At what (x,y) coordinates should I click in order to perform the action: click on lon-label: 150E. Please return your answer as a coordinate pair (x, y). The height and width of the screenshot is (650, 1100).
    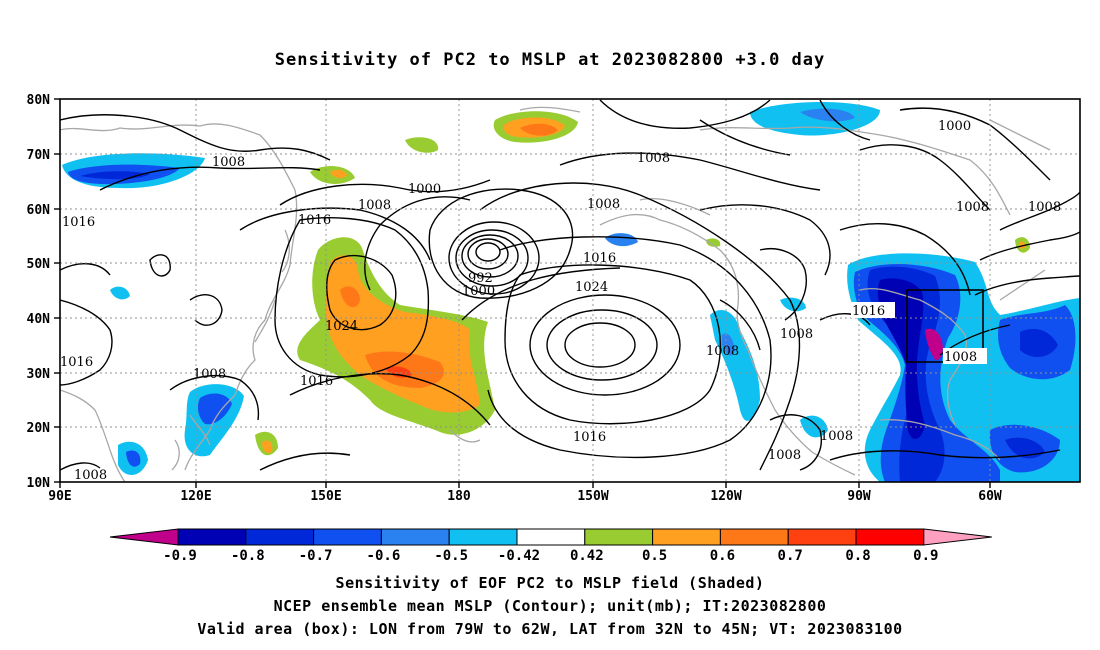
    Looking at the image, I should click on (325, 496).